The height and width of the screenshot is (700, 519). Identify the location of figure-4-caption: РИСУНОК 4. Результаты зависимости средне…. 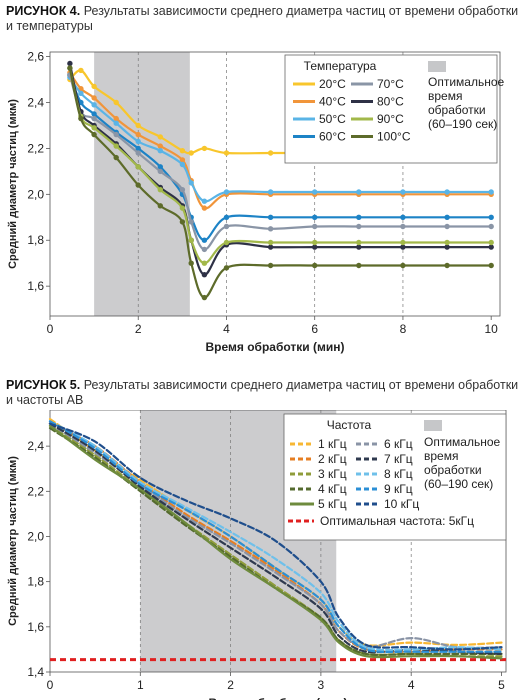
(262, 19).